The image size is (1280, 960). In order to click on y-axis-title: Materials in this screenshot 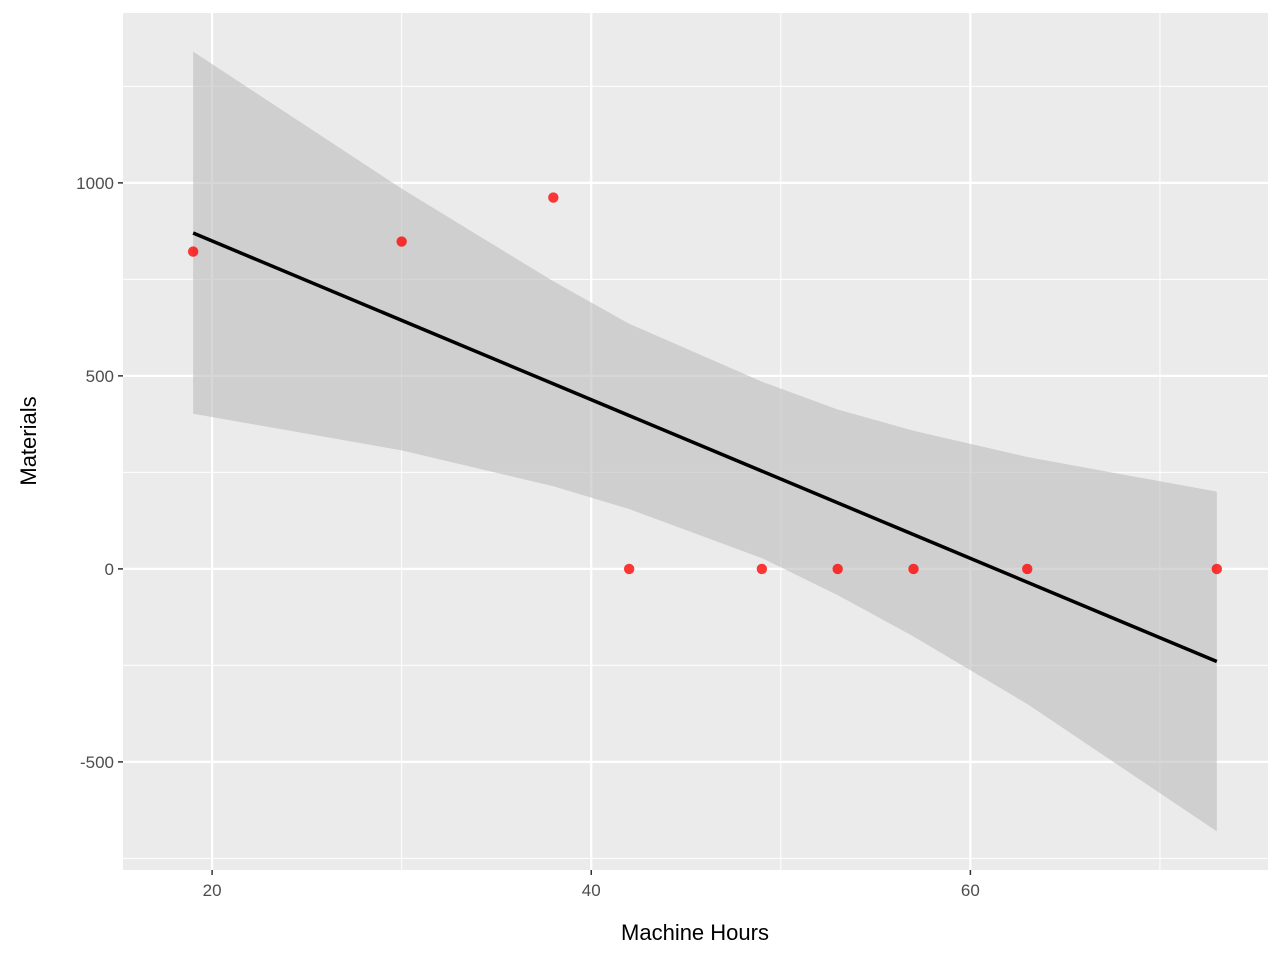, I will do `click(28, 440)`.